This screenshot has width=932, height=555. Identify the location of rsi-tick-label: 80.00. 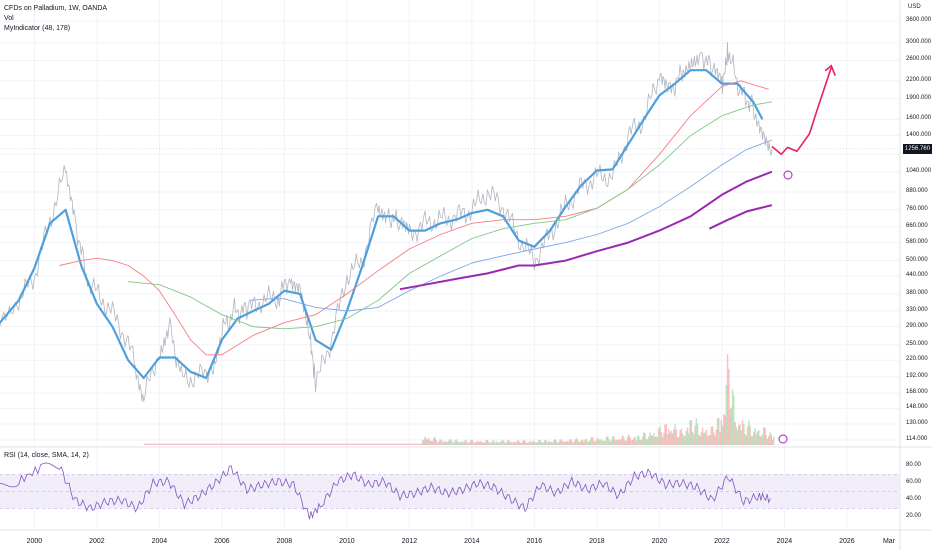
(914, 465).